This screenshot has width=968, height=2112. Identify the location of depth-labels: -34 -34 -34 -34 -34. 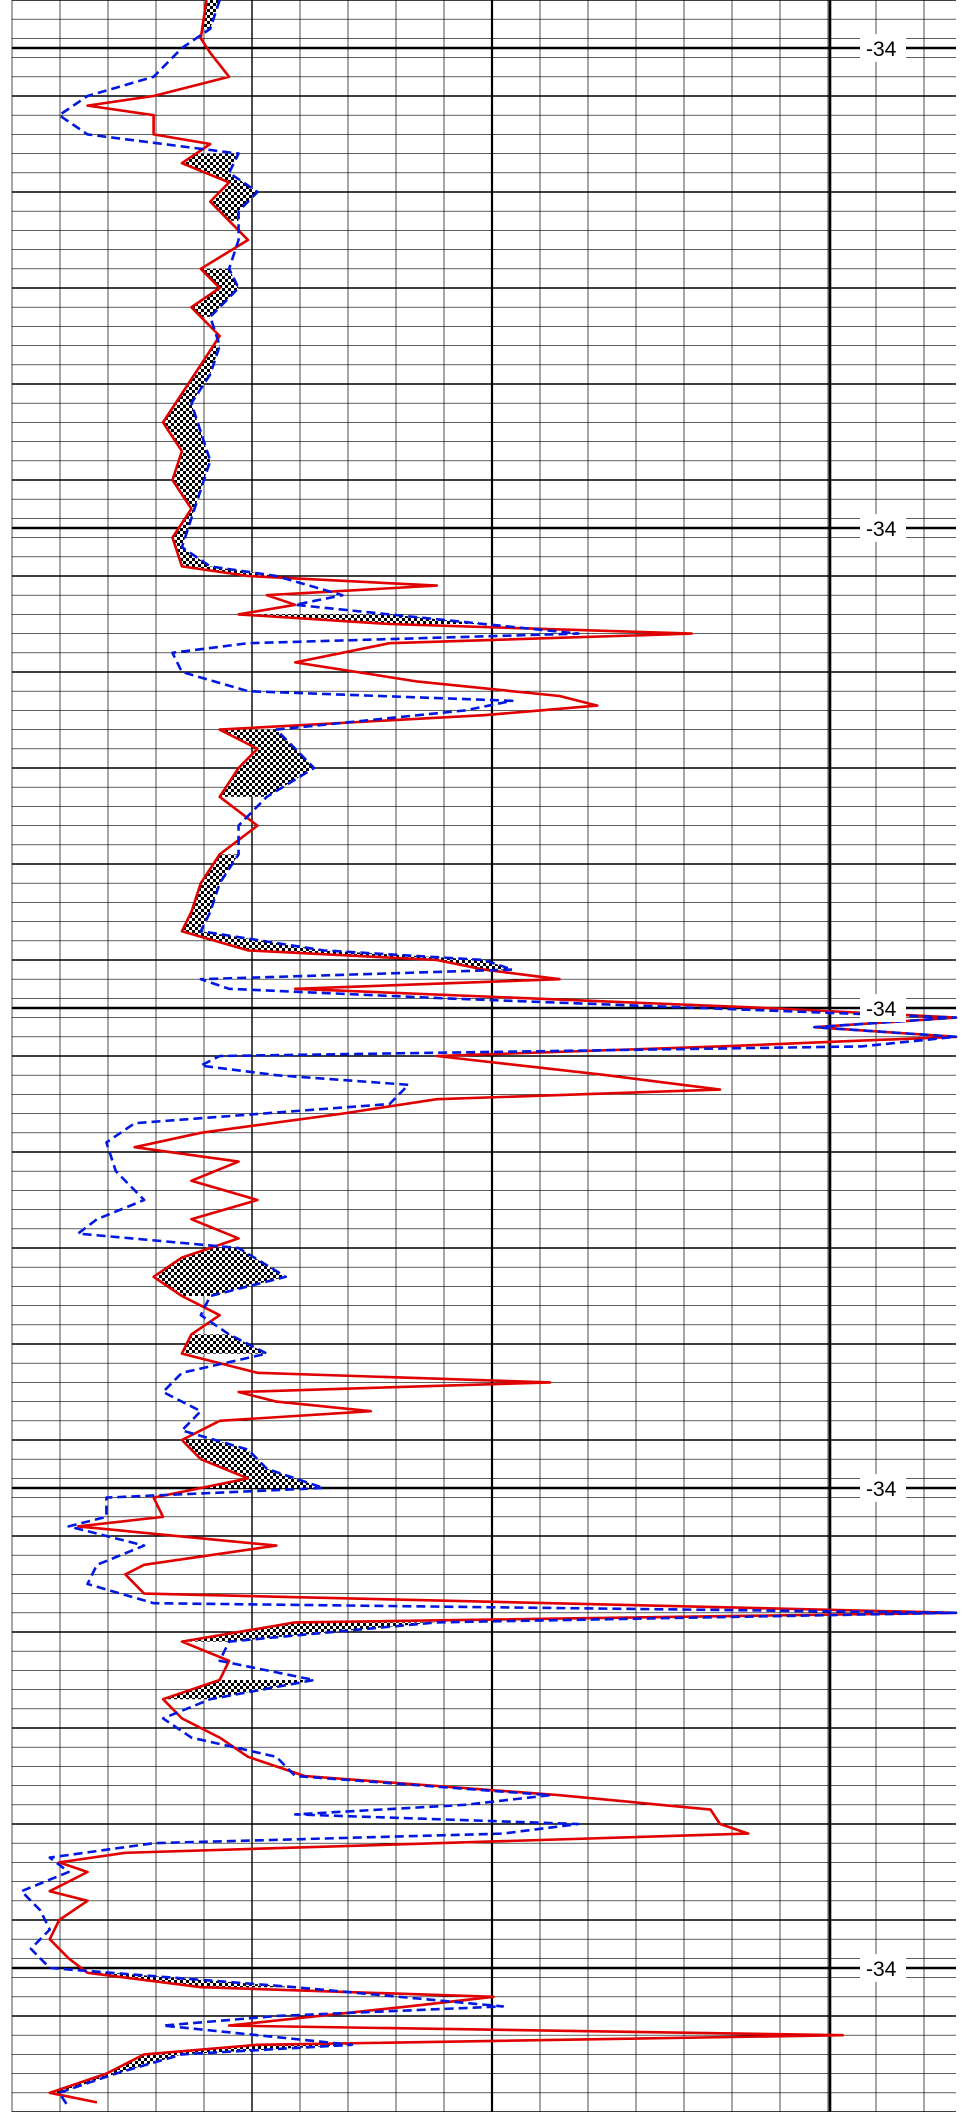
(883, 1008).